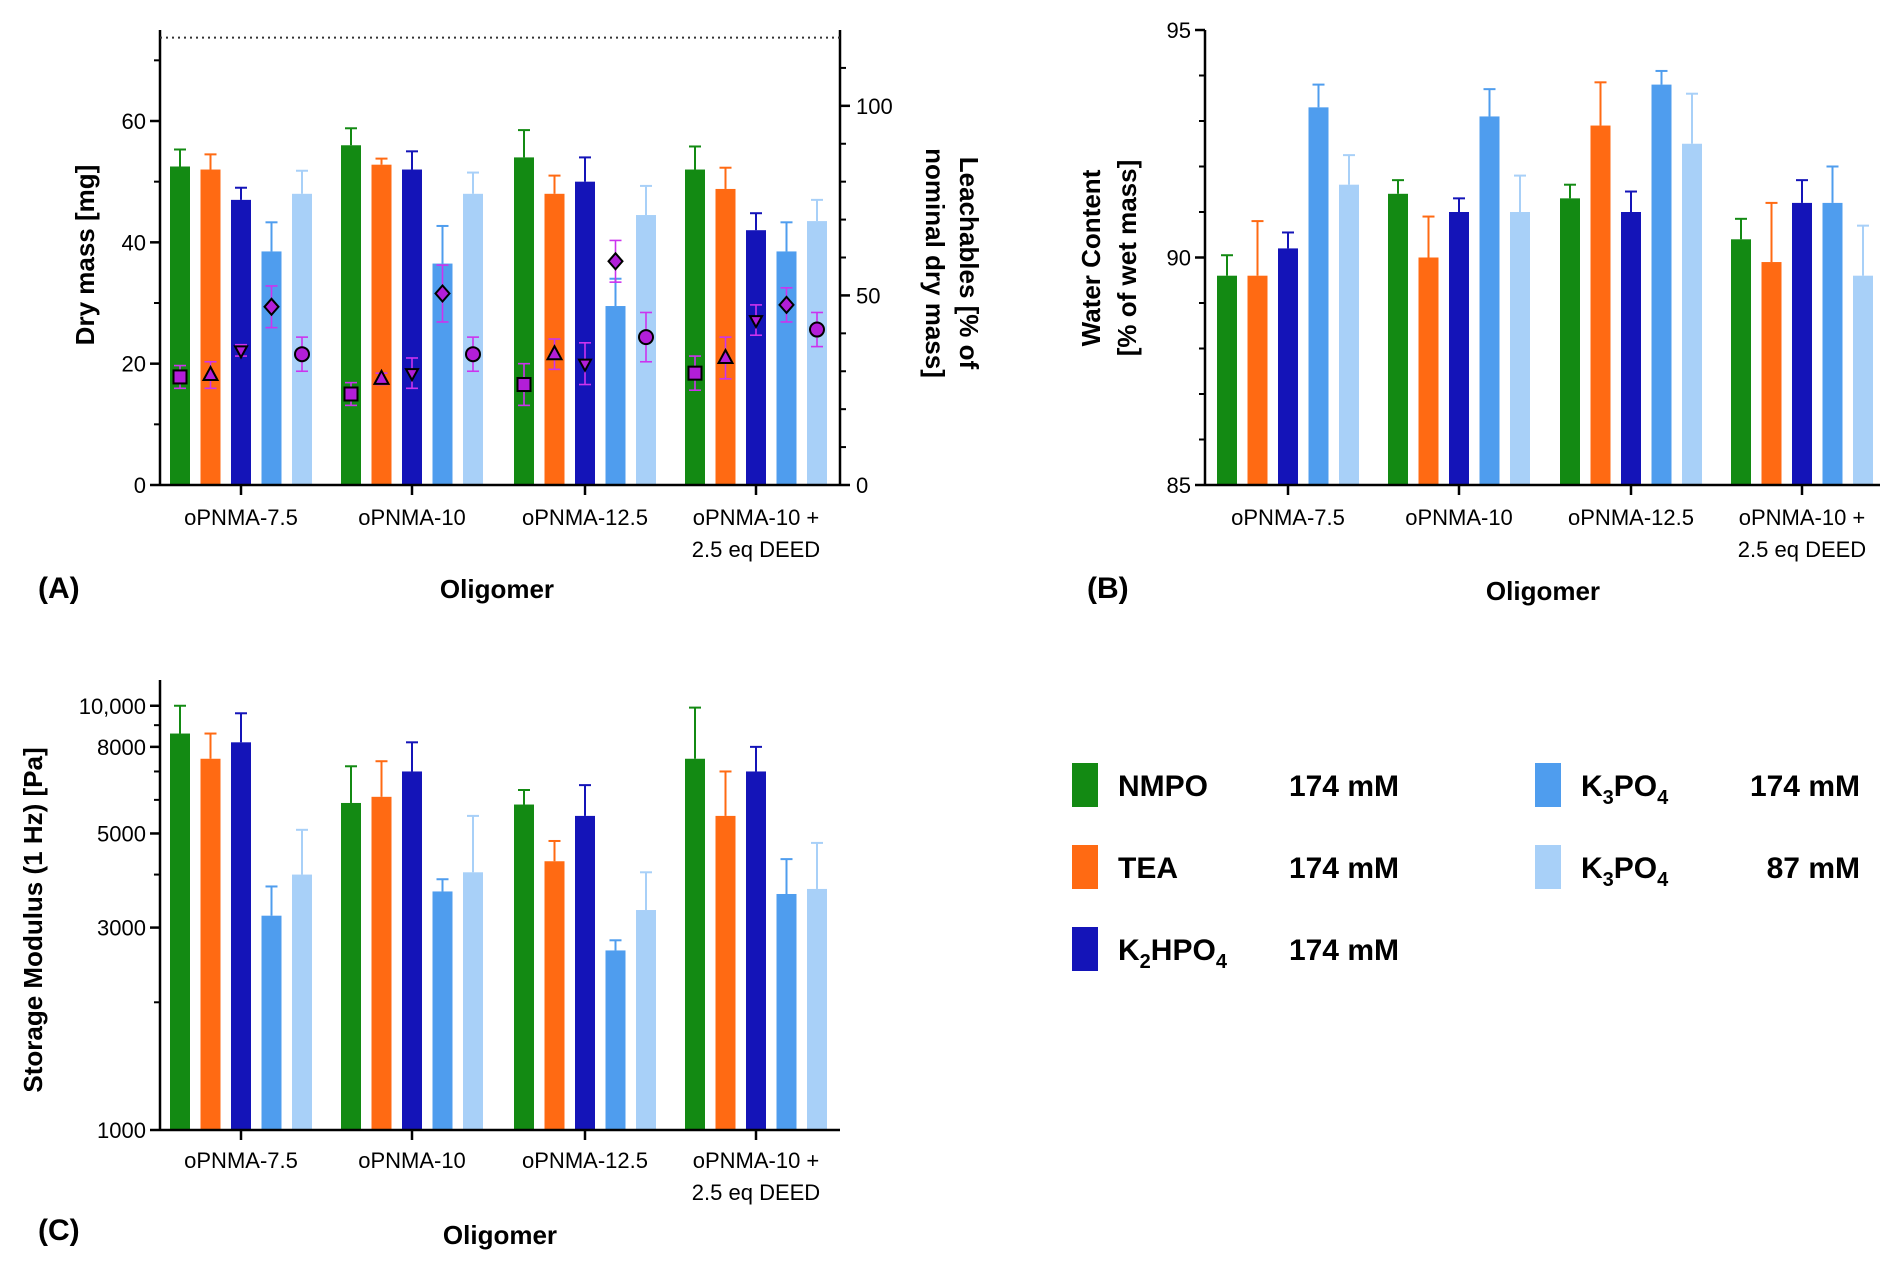 The image size is (1899, 1275). What do you see at coordinates (412, 1160) in the screenshot?
I see `panel-c-x-tick-label: oPNMA-10` at bounding box center [412, 1160].